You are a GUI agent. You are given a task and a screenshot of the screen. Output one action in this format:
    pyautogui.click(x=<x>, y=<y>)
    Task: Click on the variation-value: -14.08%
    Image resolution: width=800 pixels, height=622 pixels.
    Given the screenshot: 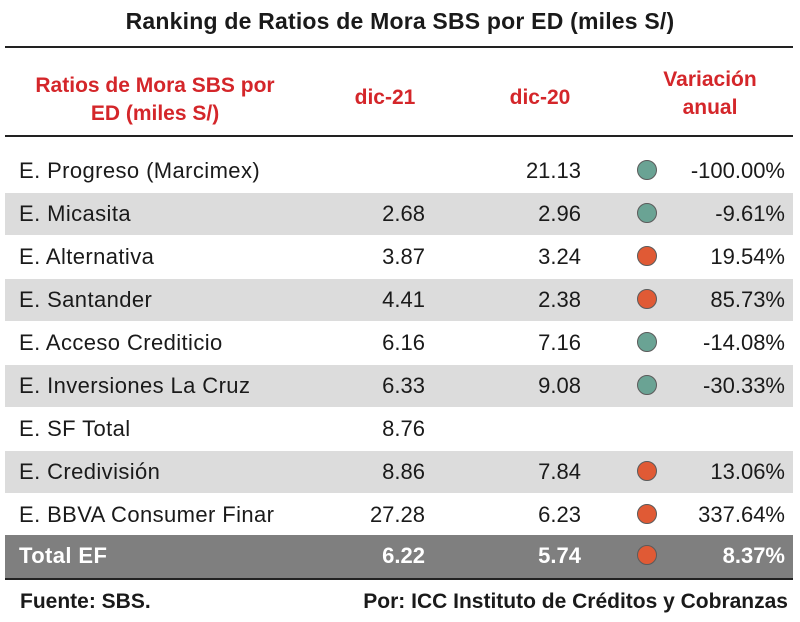 What is the action you would take?
    pyautogui.click(x=744, y=342)
    